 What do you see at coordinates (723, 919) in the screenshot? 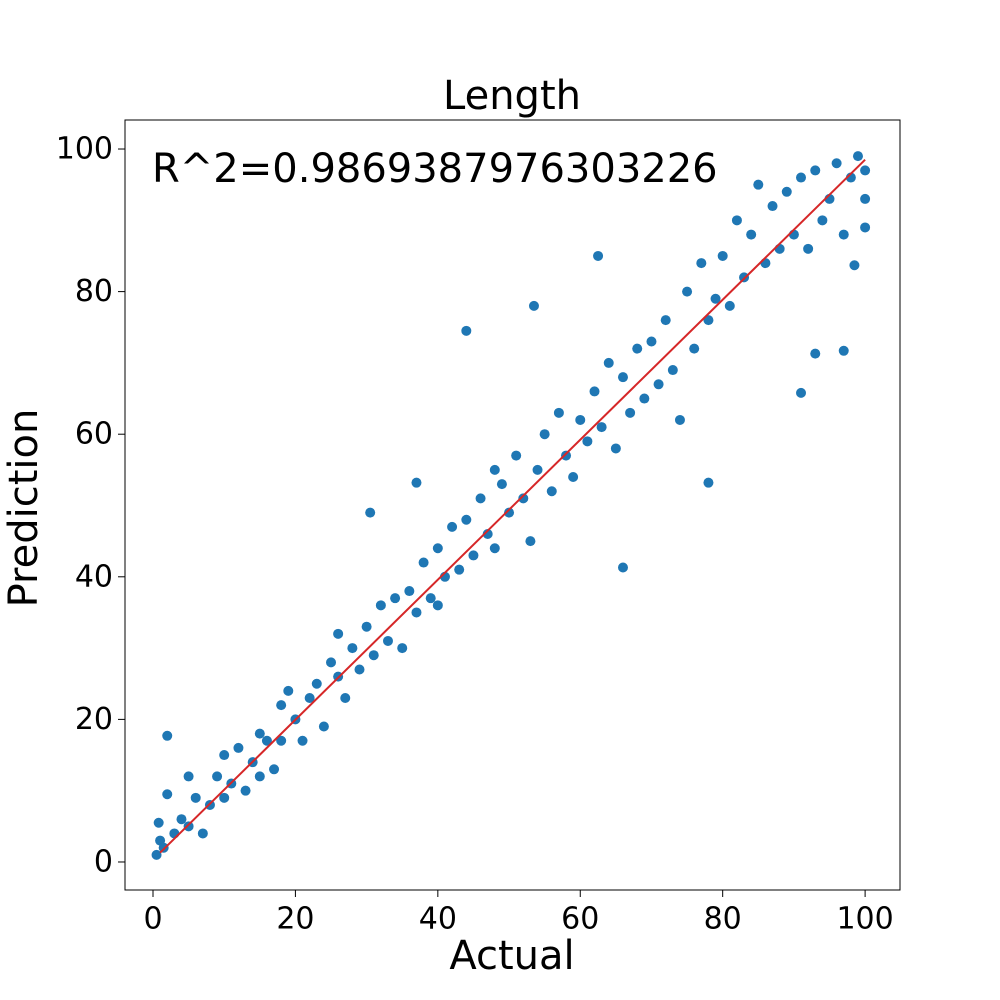
I see `x-tick-label: 80` at bounding box center [723, 919].